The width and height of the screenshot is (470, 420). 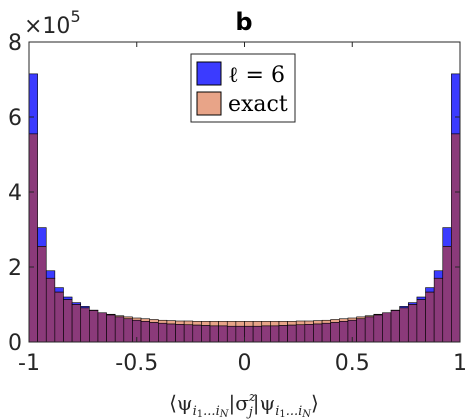 I want to click on legend-label-l6: ℓ = 6, so click(x=256, y=75).